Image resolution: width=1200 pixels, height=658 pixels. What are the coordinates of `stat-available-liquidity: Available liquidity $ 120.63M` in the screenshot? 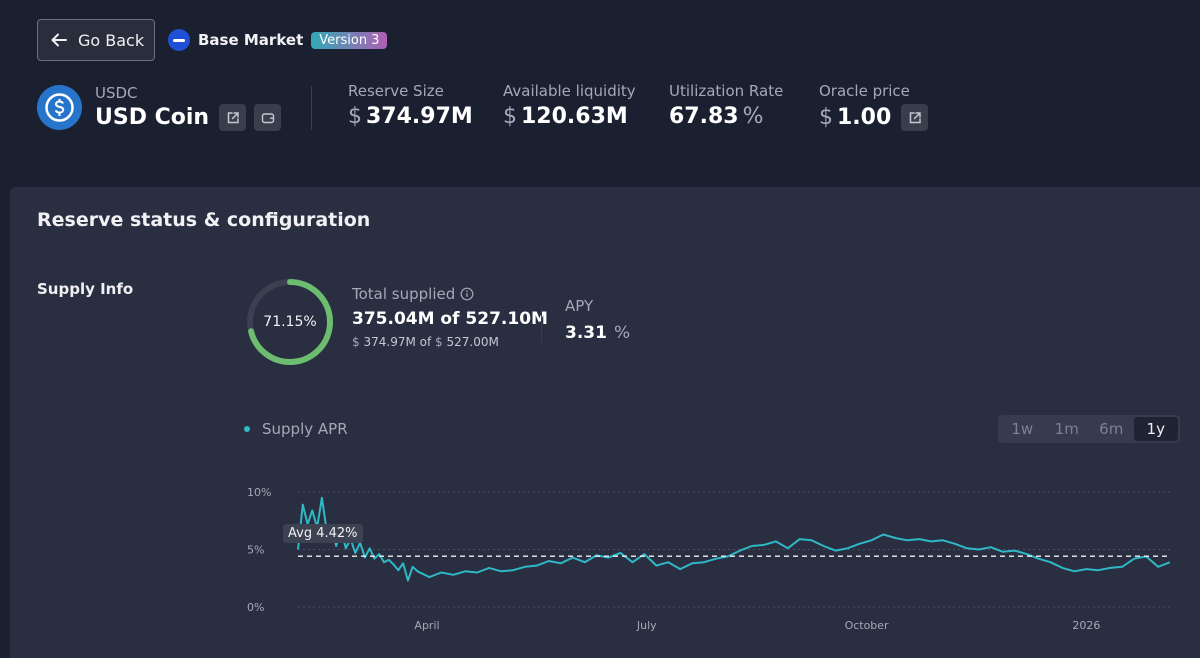 It's located at (569, 105).